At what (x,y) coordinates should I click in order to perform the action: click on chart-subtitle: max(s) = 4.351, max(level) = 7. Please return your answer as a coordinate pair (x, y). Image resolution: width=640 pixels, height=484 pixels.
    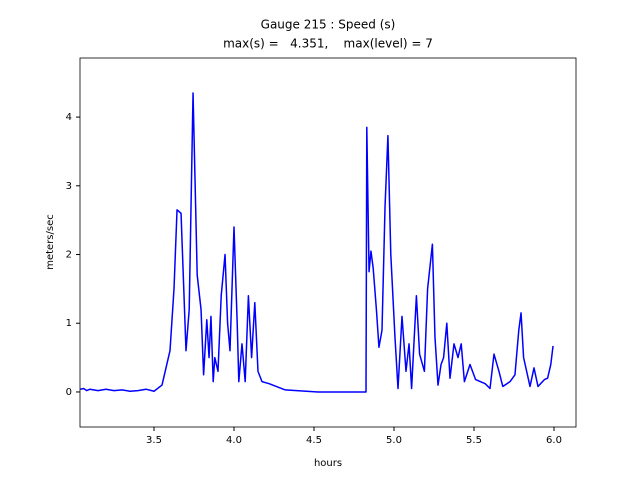
    Looking at the image, I should click on (328, 44).